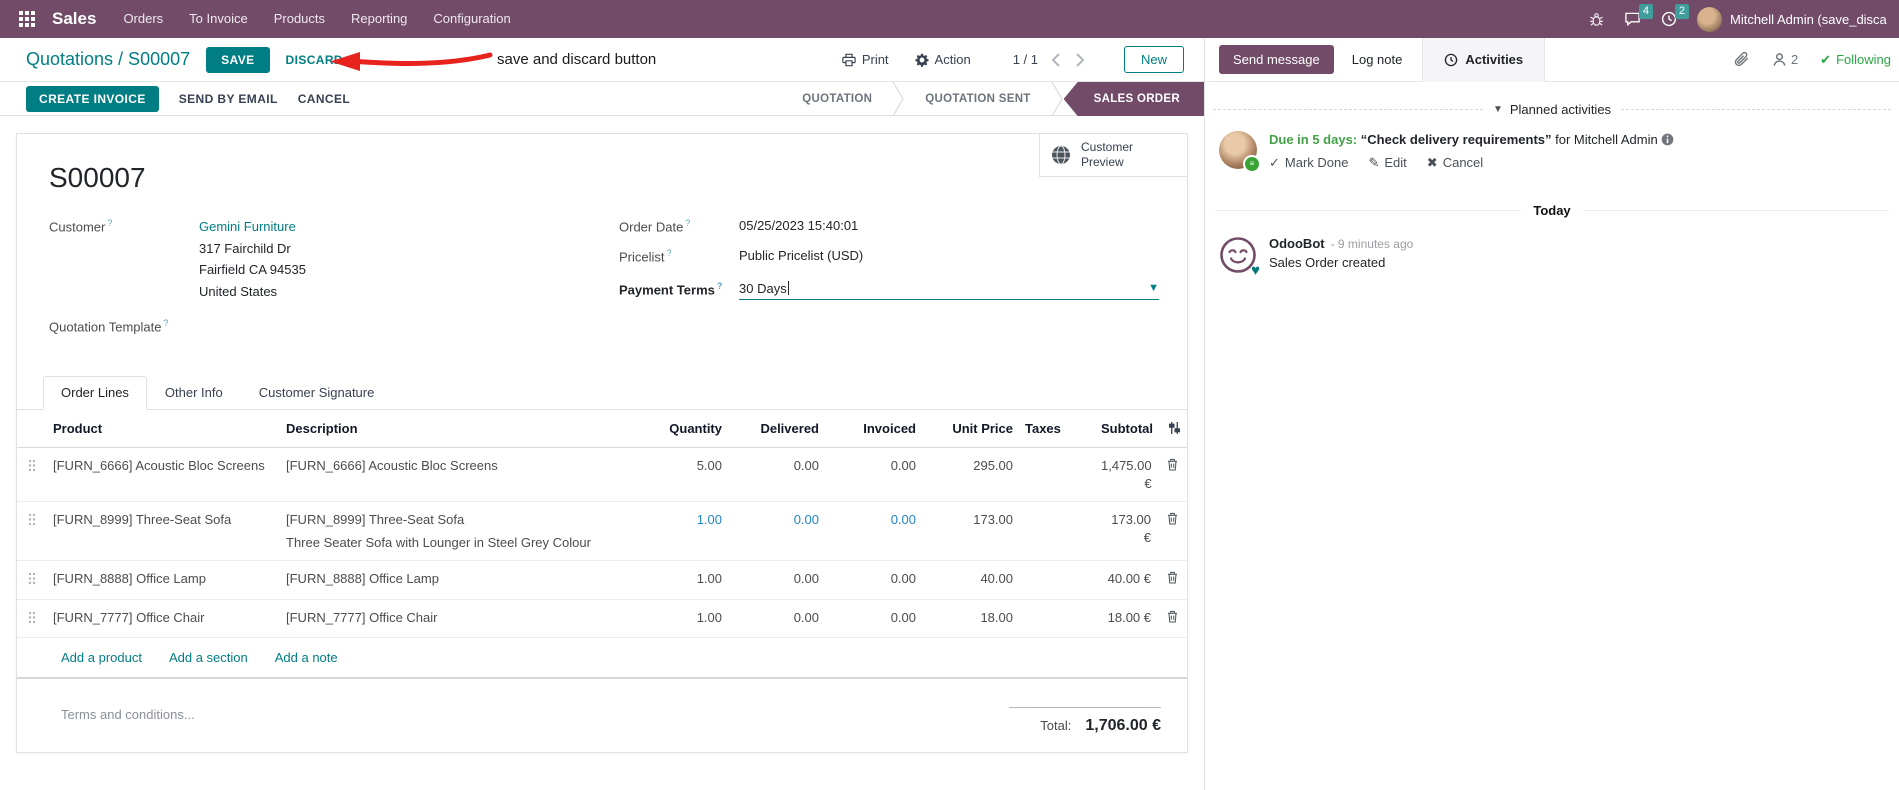 This screenshot has width=1899, height=790. Describe the element at coordinates (1276, 59) in the screenshot. I see `send-message-button: Send message` at that location.